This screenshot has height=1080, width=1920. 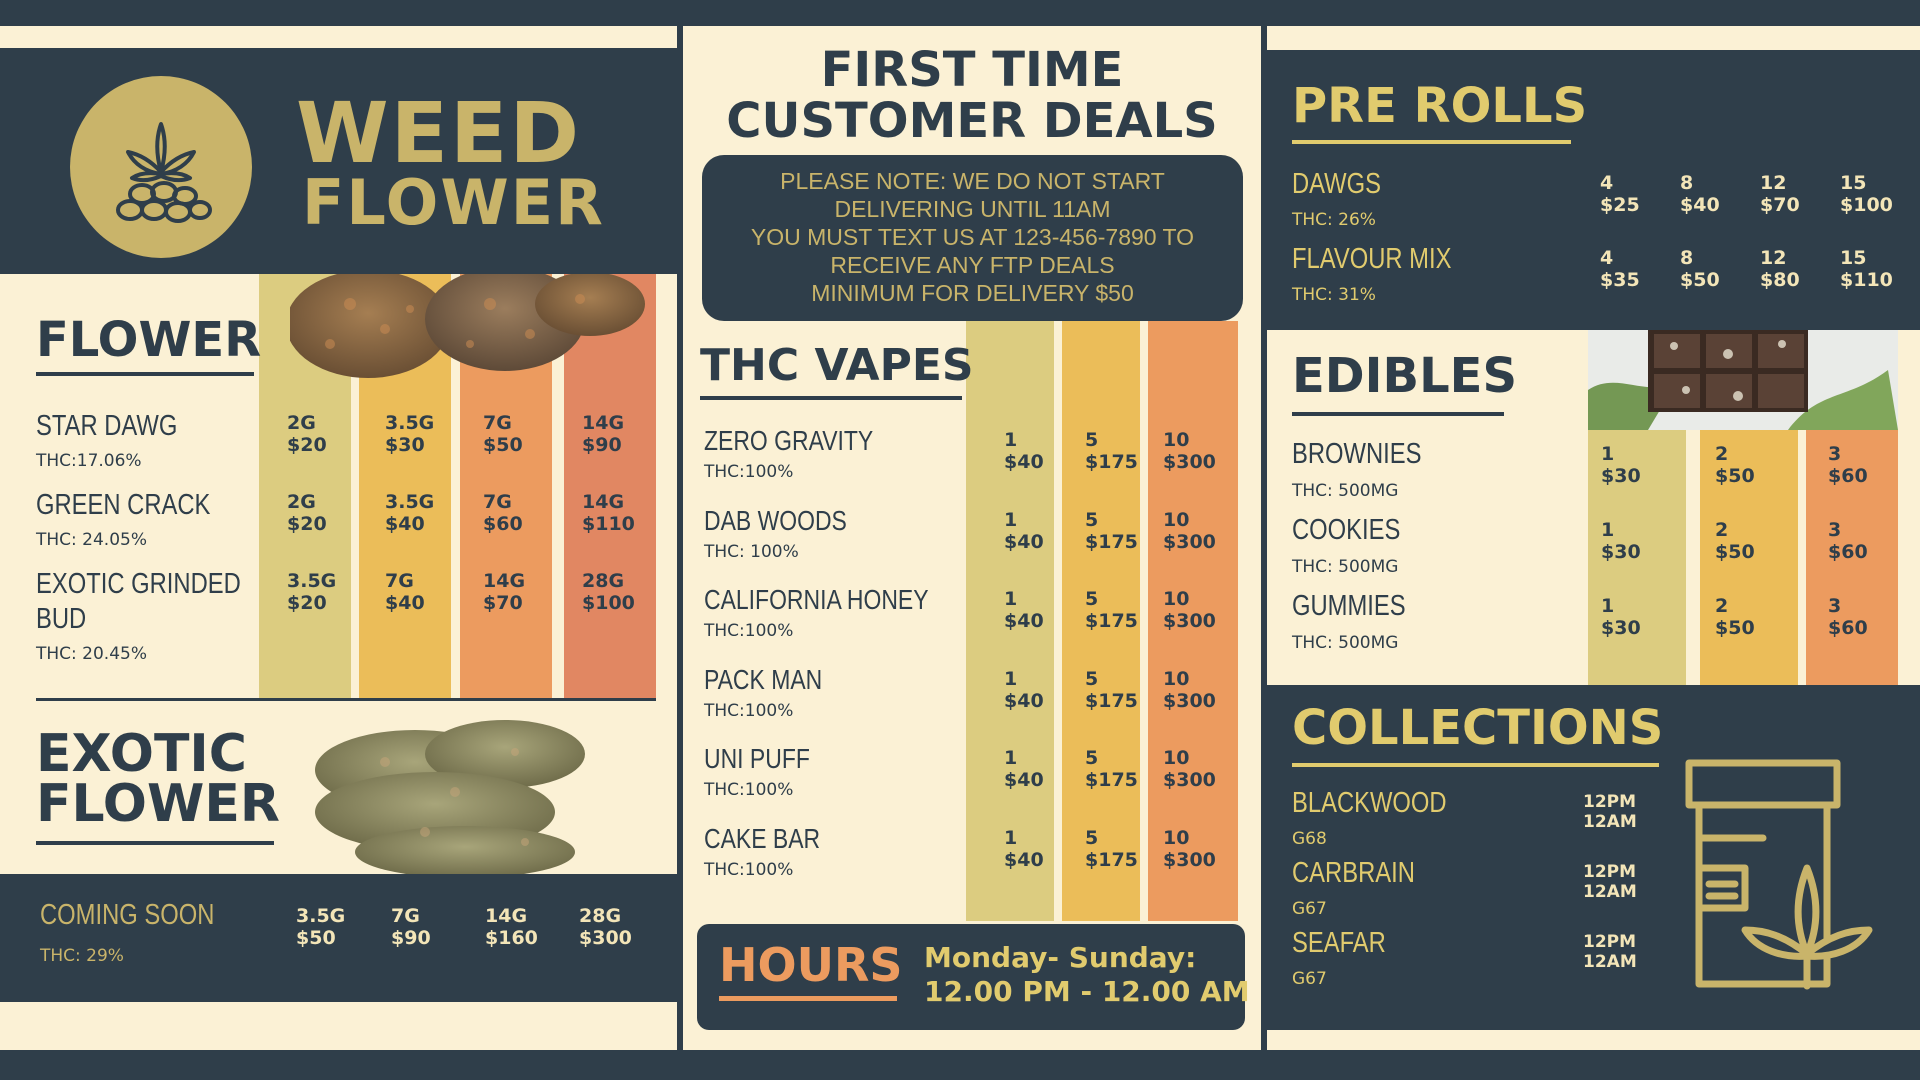 What do you see at coordinates (751, 551) in the screenshot?
I see `vape-item-thc: THC: 100%` at bounding box center [751, 551].